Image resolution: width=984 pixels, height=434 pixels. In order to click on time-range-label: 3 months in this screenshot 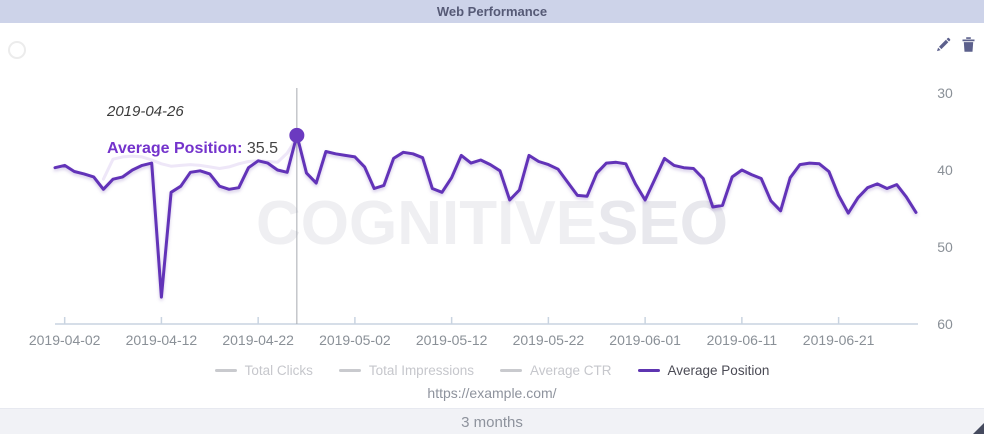, I will do `click(492, 422)`.